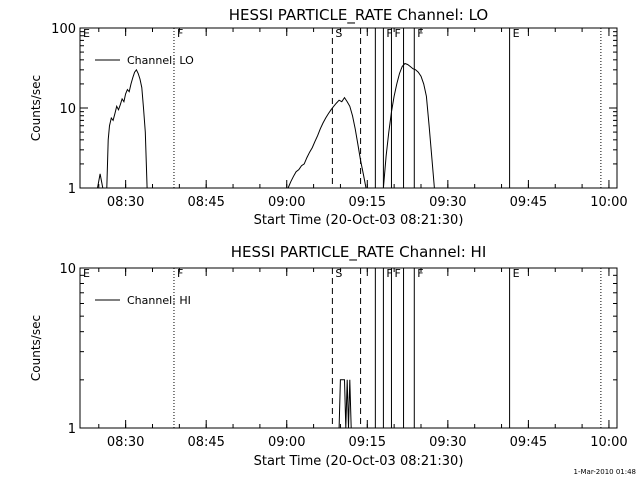  I want to click on y-tick-label: 100, so click(63, 29).